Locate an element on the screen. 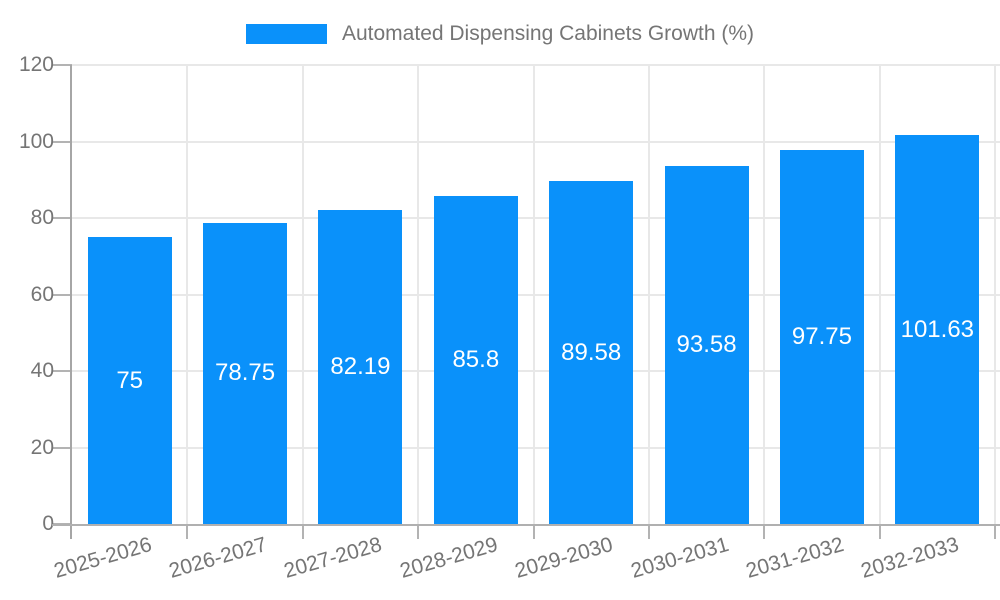 The height and width of the screenshot is (600, 1000). bar-2030-2031 is located at coordinates (706, 345).